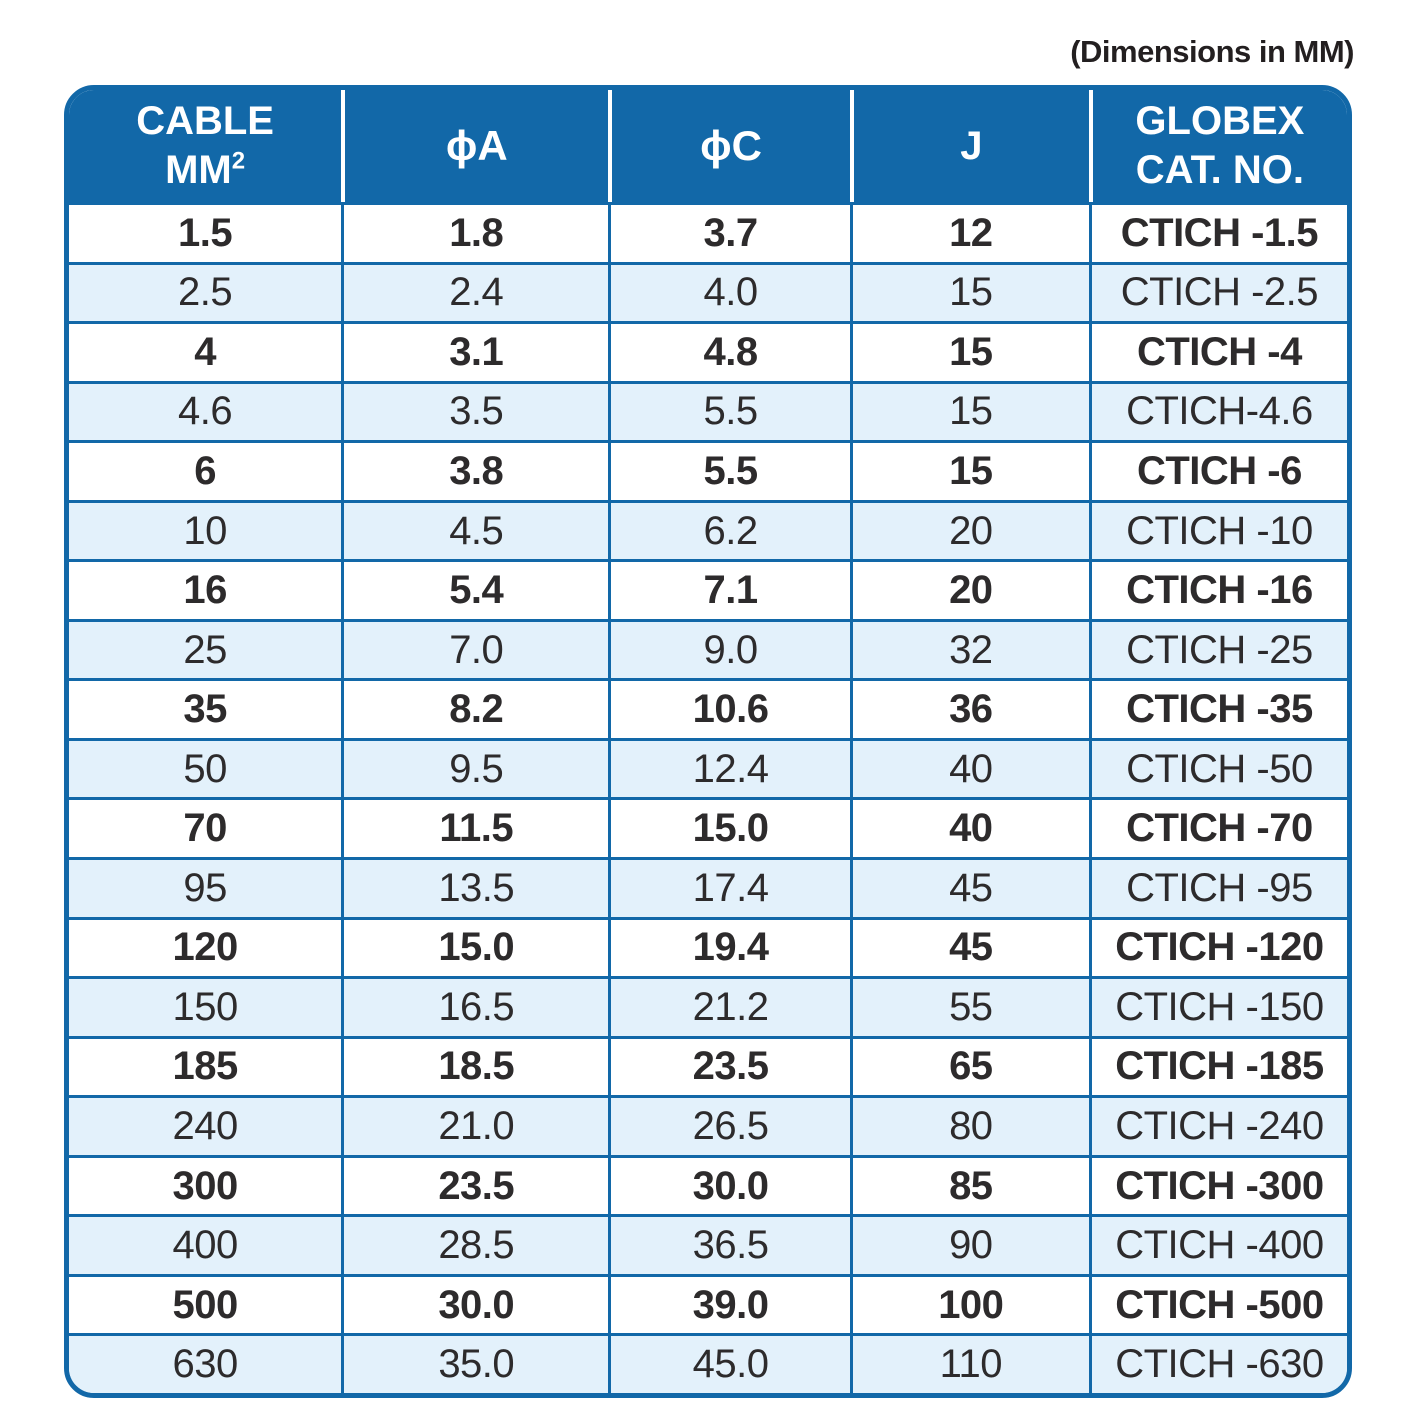 The width and height of the screenshot is (1414, 1422). Describe the element at coordinates (969, 1067) in the screenshot. I see `j-cell: 65` at that location.